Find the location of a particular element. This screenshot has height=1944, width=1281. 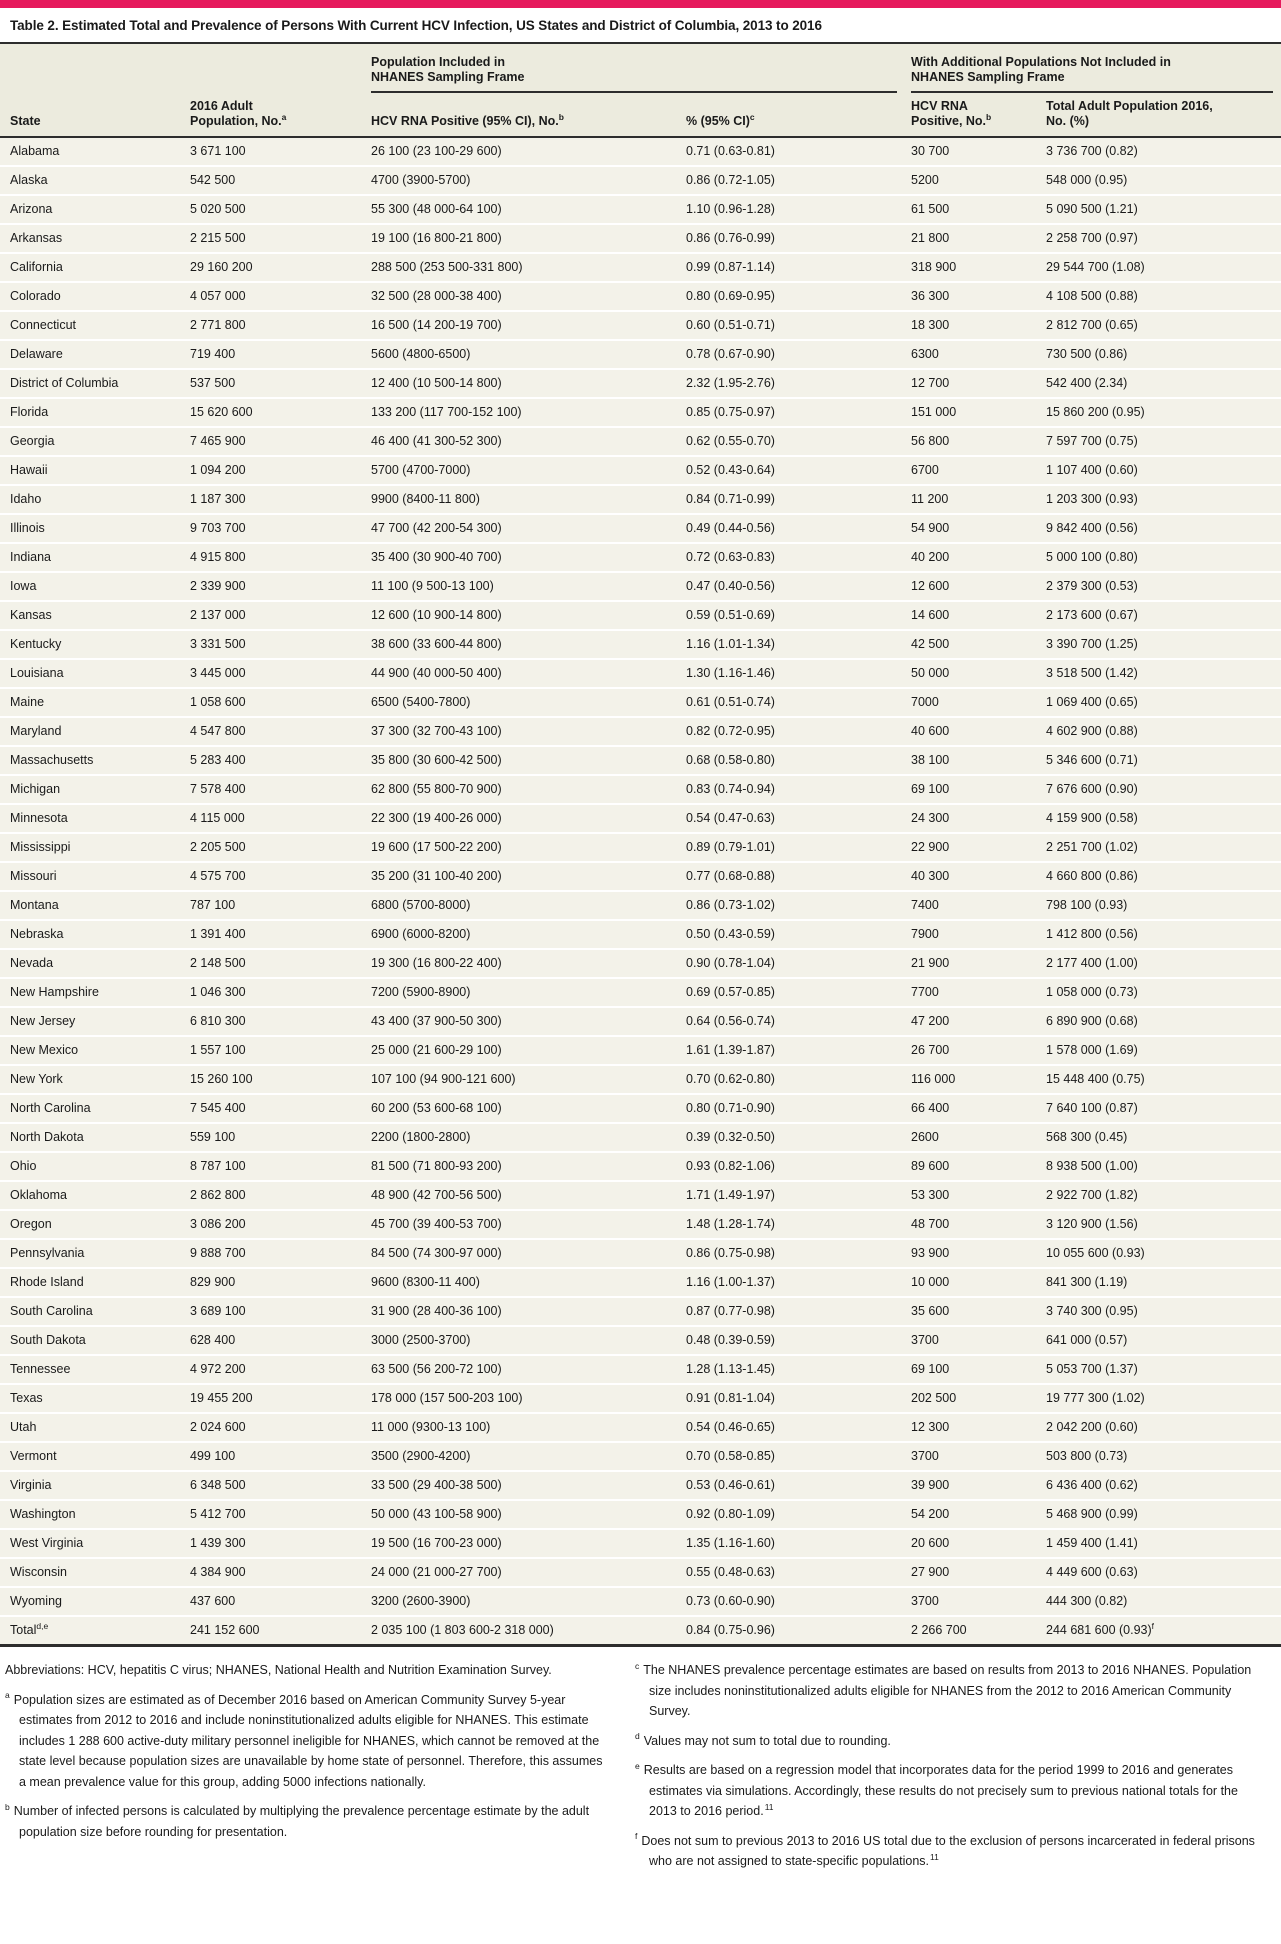

value-cell: 0.50 (0.43-0.59) is located at coordinates (799, 935).